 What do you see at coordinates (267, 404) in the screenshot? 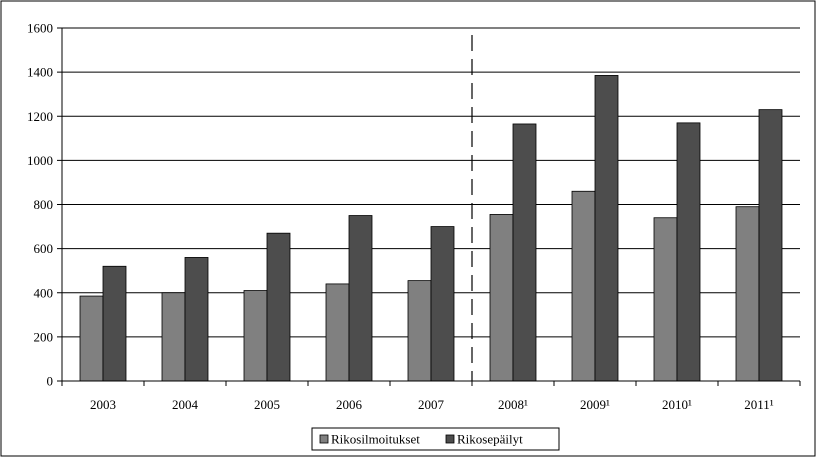
I see `x-tick-label: 2005` at bounding box center [267, 404].